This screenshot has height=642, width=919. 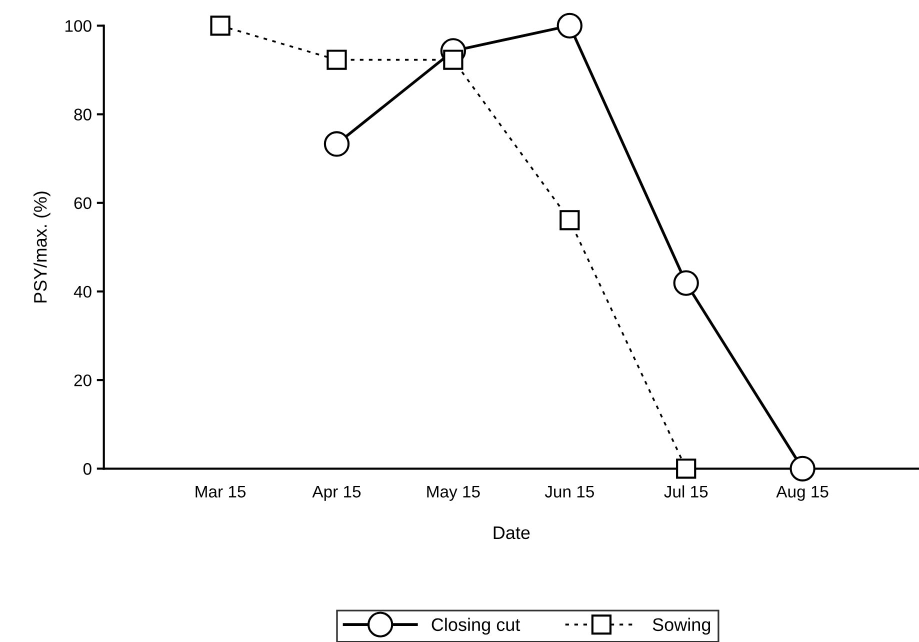 What do you see at coordinates (686, 491) in the screenshot?
I see `x-tick-label: Jul 15` at bounding box center [686, 491].